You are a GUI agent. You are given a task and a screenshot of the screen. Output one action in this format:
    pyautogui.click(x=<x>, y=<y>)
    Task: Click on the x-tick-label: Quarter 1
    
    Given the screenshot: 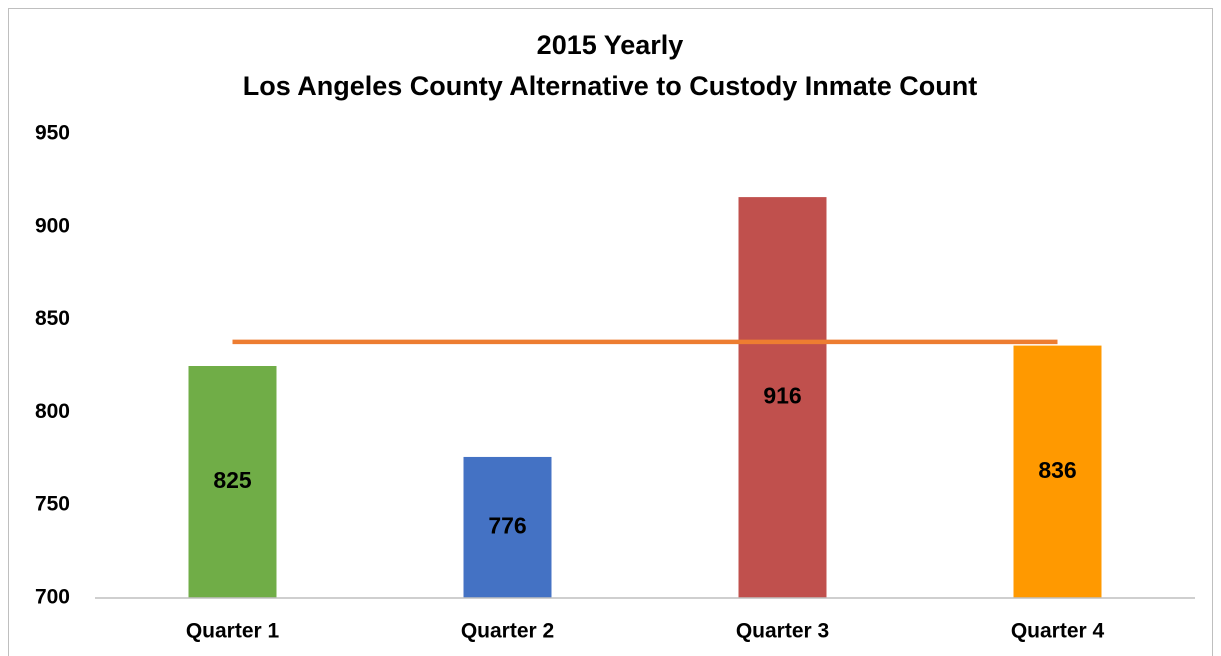 What is the action you would take?
    pyautogui.click(x=233, y=631)
    